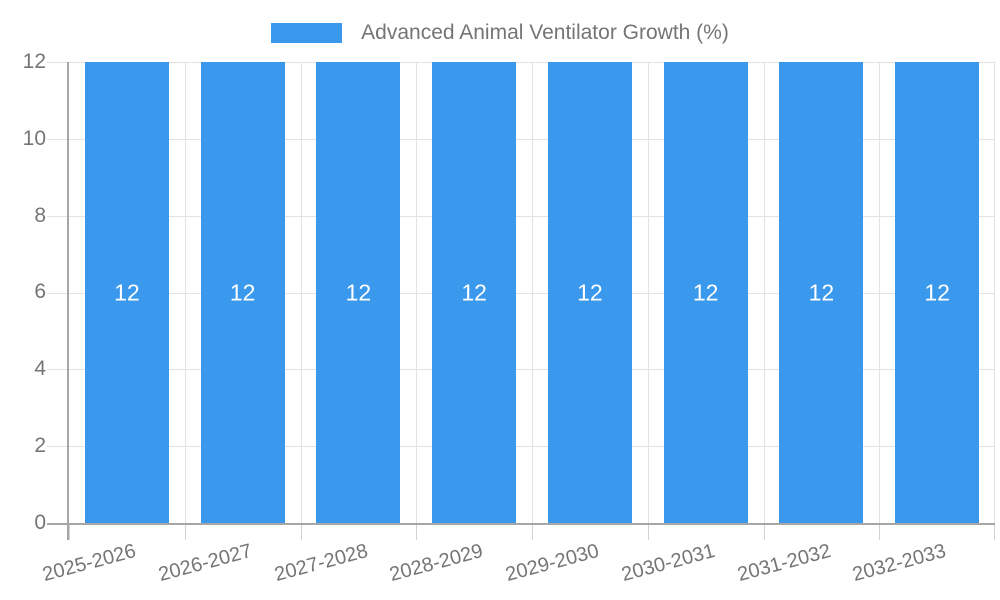 Image resolution: width=1000 pixels, height=600 pixels. What do you see at coordinates (436, 563) in the screenshot?
I see `x-tick-label: 2028-2029` at bounding box center [436, 563].